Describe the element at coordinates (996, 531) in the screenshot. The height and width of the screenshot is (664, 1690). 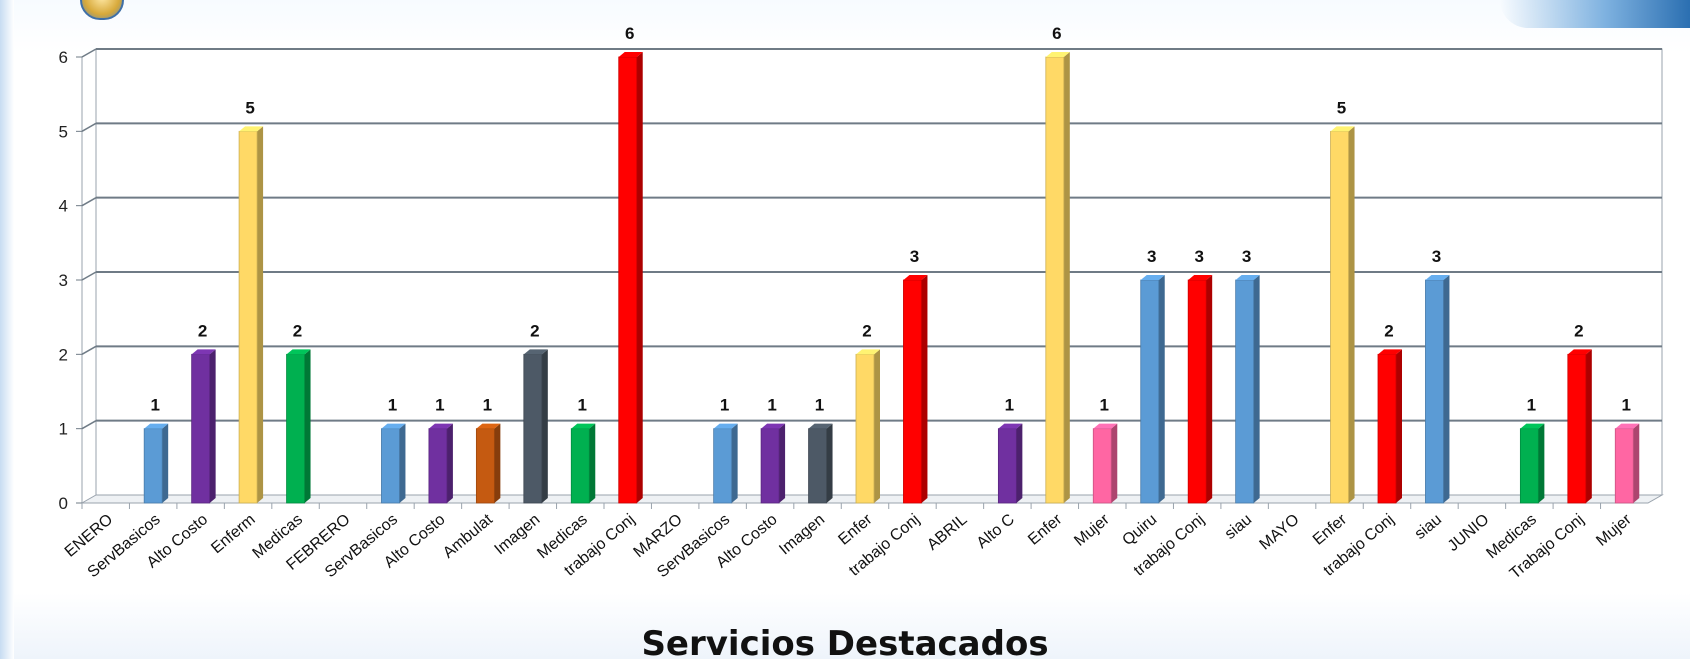
I see `x-tick-label: Alto C` at that location.